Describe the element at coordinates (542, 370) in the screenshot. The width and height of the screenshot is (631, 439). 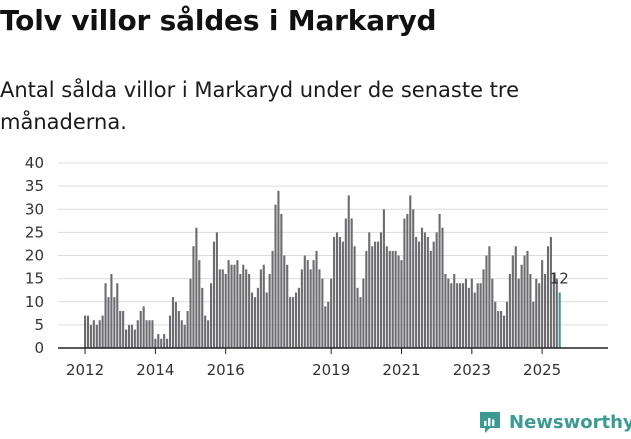
I see `x-tick-label: 2025` at that location.